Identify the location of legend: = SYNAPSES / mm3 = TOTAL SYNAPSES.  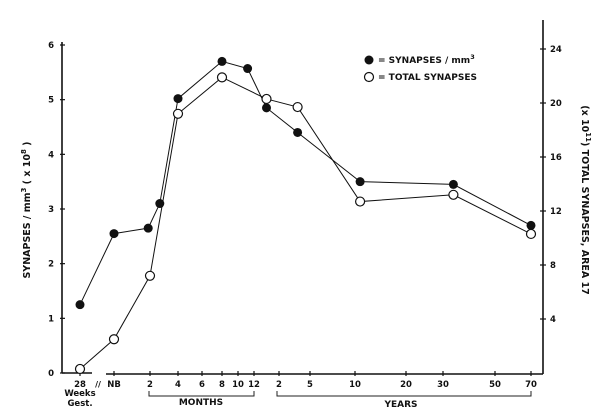
(420, 68).